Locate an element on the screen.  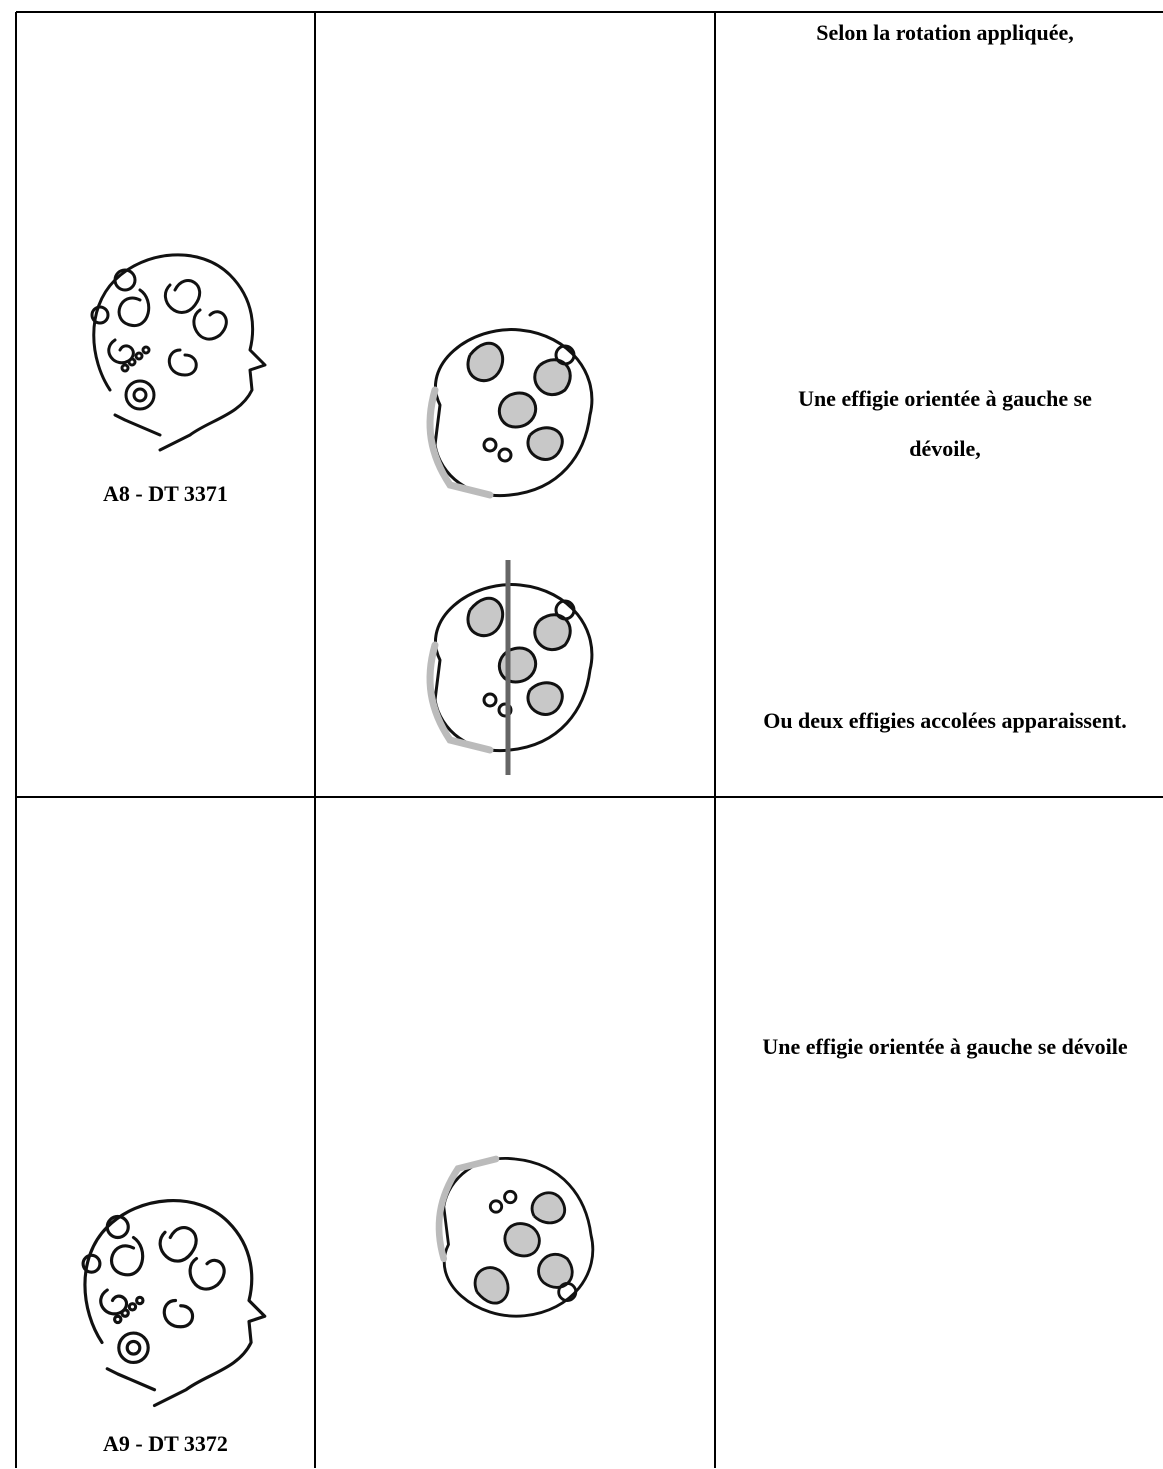
caption: A8 - DT 3371 is located at coordinates (165, 493).